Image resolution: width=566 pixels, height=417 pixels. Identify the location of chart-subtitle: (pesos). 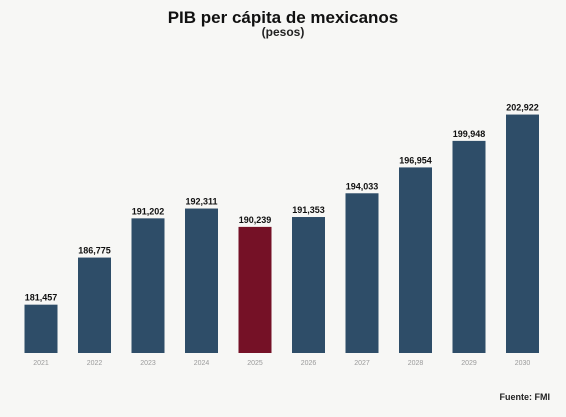
(283, 32).